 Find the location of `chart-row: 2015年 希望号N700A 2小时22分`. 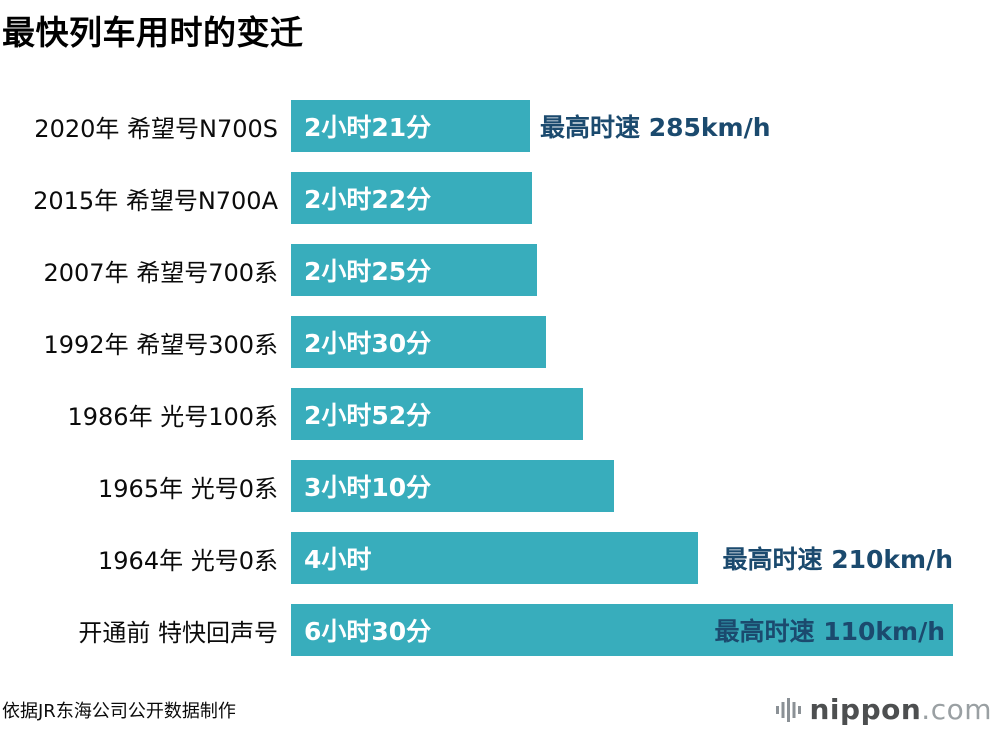

chart-row: 2015年 希望号N700A 2小时22分 is located at coordinates (483, 198).